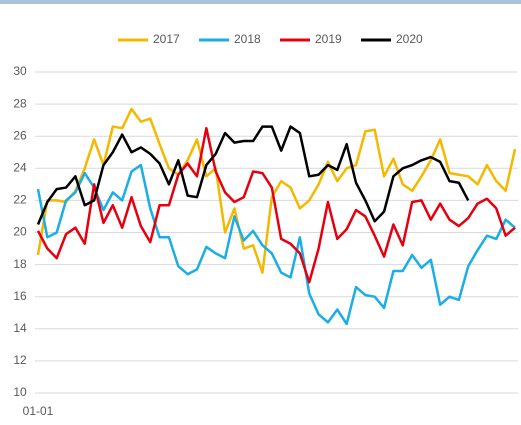  I want to click on legend-label: 2020, so click(409, 39).